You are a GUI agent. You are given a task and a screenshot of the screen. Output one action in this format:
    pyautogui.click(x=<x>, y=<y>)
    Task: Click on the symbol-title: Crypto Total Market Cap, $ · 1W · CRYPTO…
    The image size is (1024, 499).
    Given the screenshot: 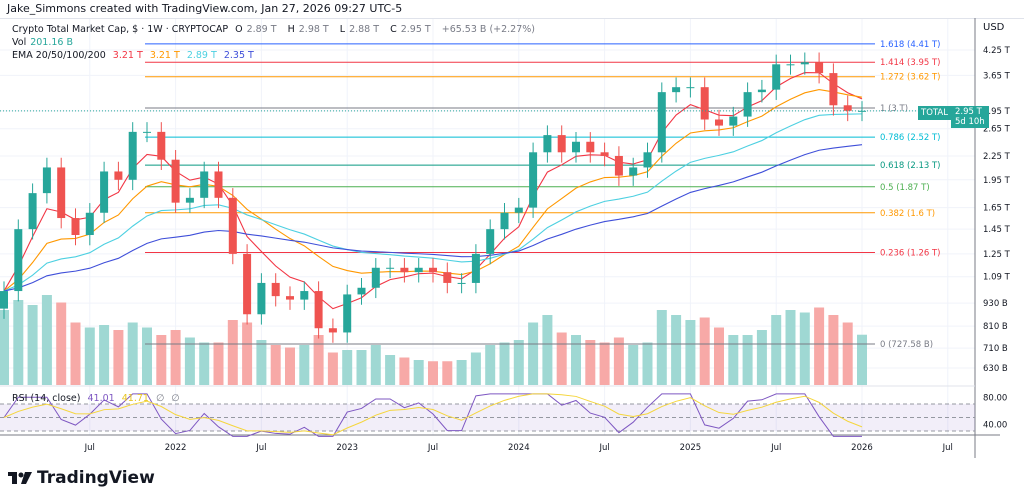 What is the action you would take?
    pyautogui.click(x=120, y=29)
    